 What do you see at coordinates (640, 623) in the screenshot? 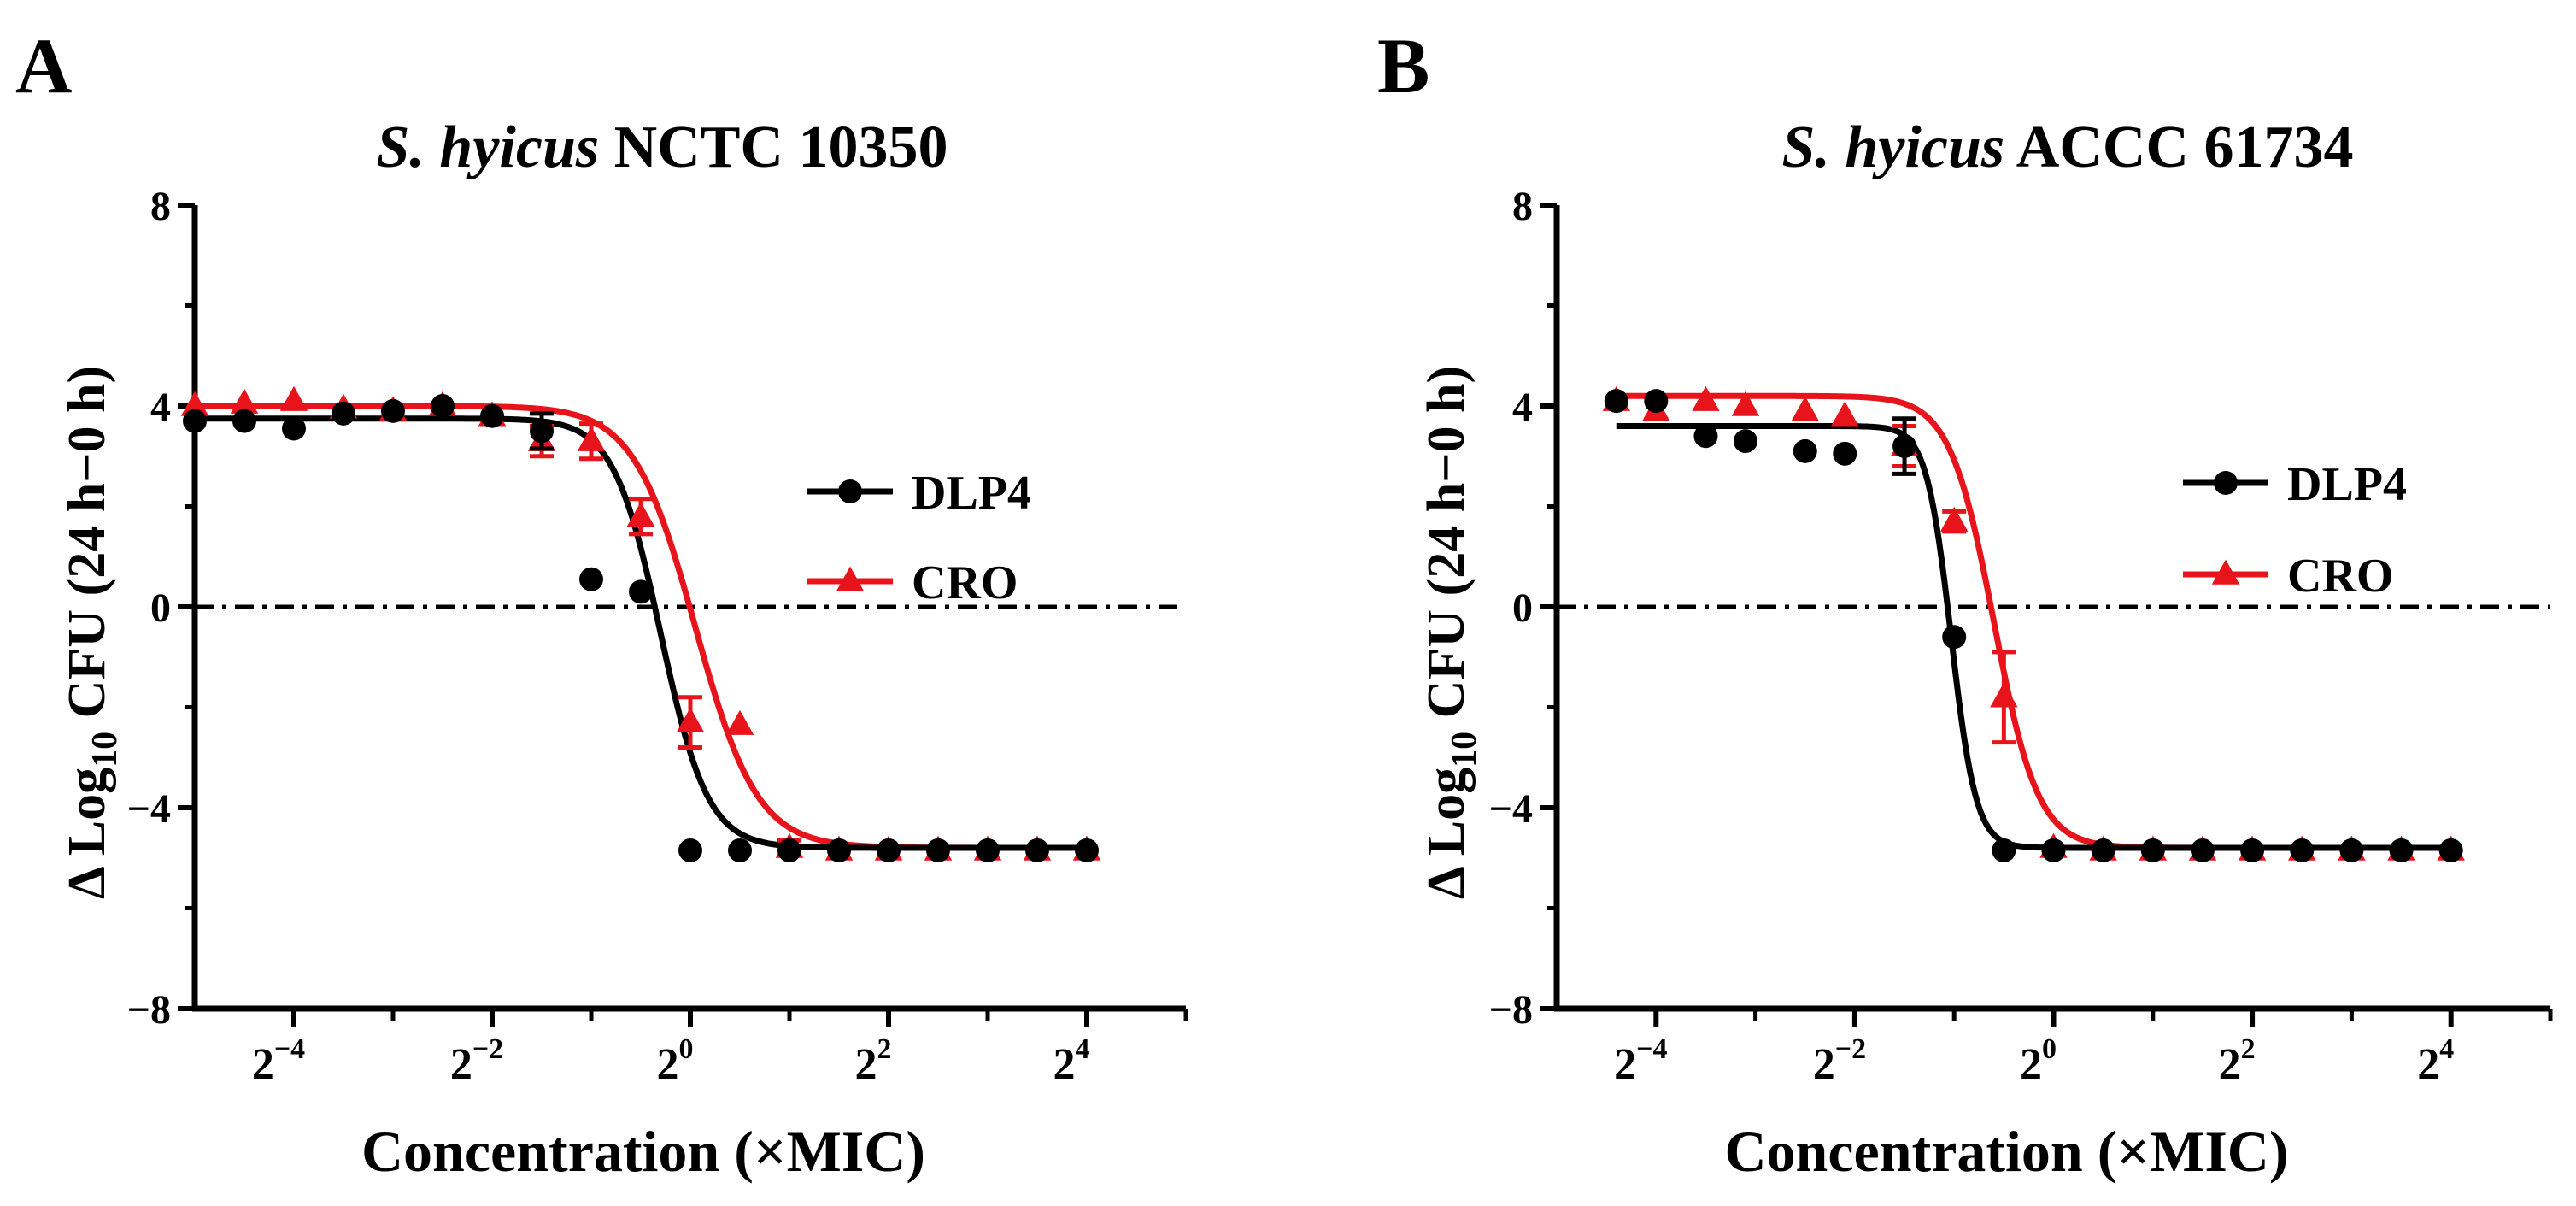
I see `series-cro` at bounding box center [640, 623].